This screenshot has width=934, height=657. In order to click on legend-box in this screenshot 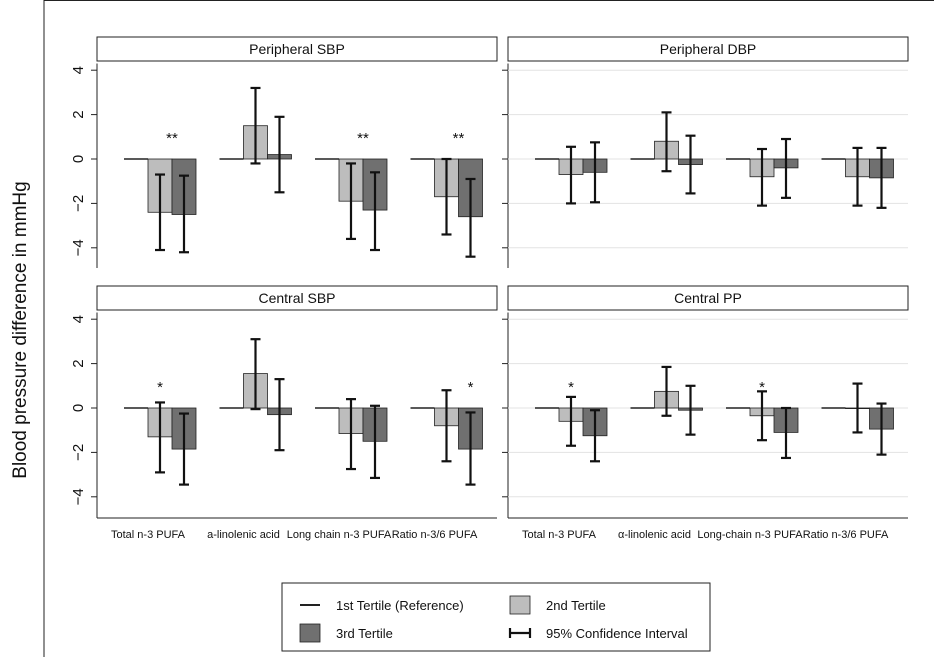, I will do `click(496, 617)`.